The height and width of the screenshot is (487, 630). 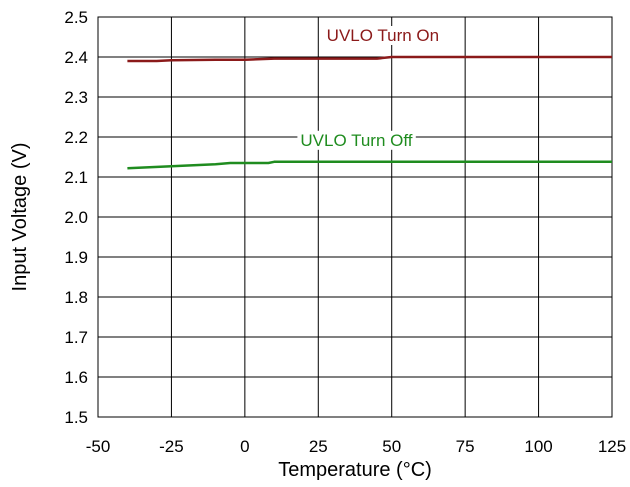 What do you see at coordinates (171, 446) in the screenshot?
I see `x-tick-label: -25` at bounding box center [171, 446].